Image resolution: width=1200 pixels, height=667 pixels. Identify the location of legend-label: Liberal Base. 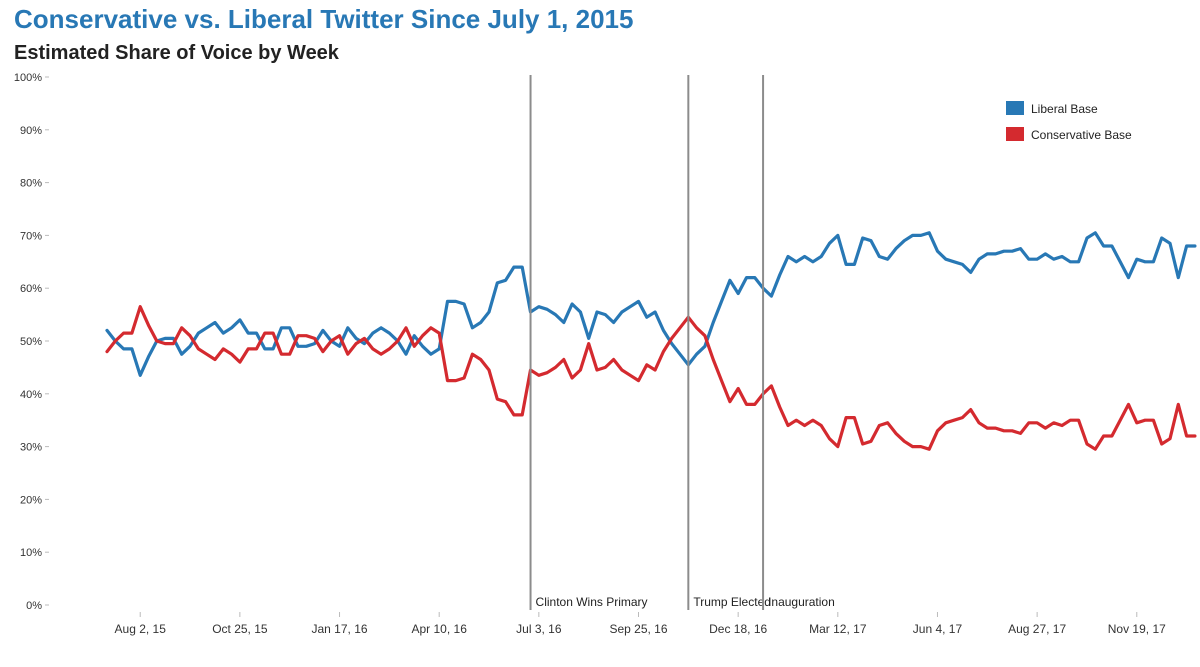
(1064, 109).